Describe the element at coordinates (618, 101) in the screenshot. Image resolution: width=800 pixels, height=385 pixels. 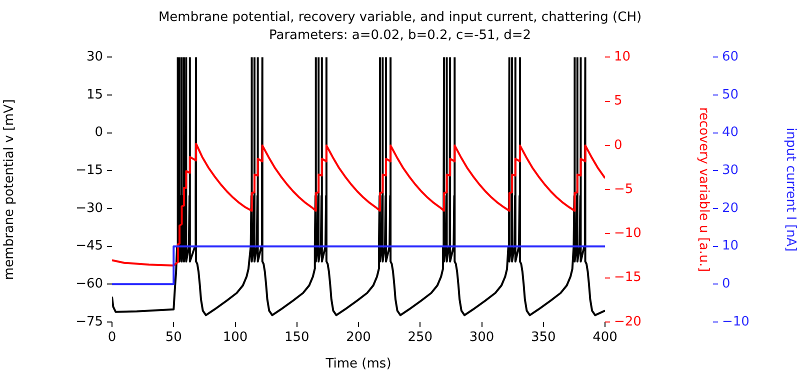
I see `y2-tick-label: 5` at that location.